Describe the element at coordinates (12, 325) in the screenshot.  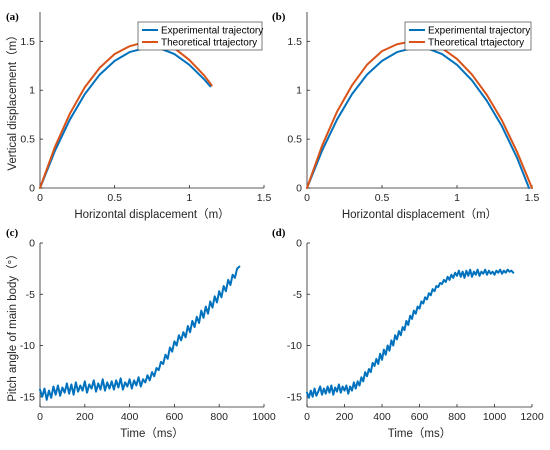
I see `y-axis-label: Pitch angle of main body（°）` at that location.